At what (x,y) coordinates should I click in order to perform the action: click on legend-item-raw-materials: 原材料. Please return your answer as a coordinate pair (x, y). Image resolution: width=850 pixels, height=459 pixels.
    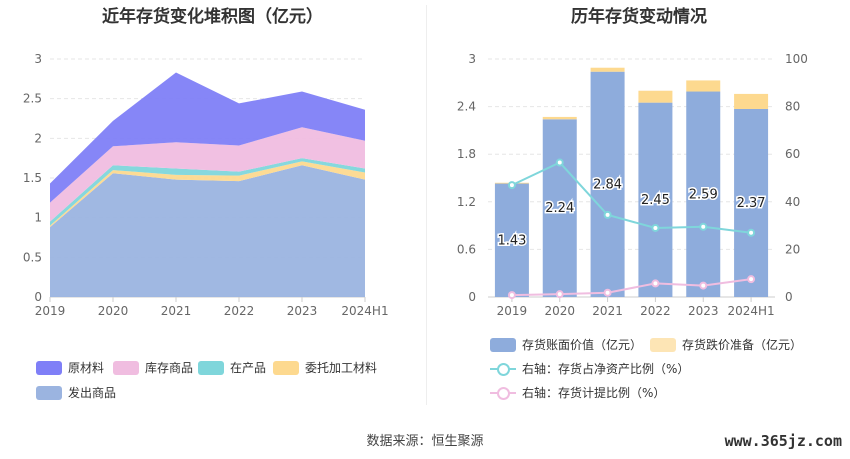
    Looking at the image, I should click on (70, 367).